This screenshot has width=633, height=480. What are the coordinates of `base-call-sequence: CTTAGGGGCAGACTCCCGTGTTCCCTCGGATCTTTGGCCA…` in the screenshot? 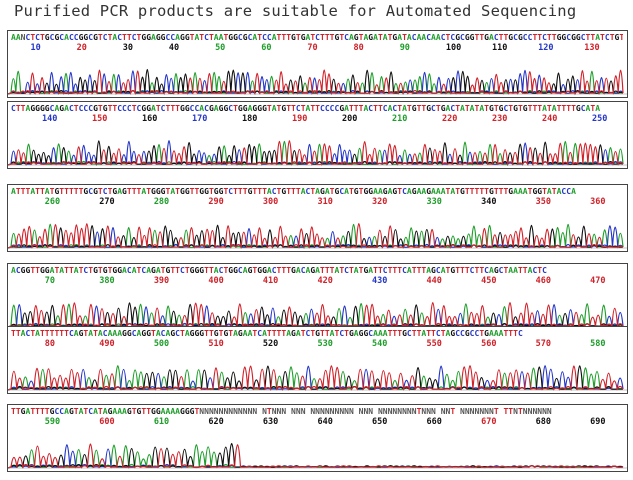 It's located at (306, 108).